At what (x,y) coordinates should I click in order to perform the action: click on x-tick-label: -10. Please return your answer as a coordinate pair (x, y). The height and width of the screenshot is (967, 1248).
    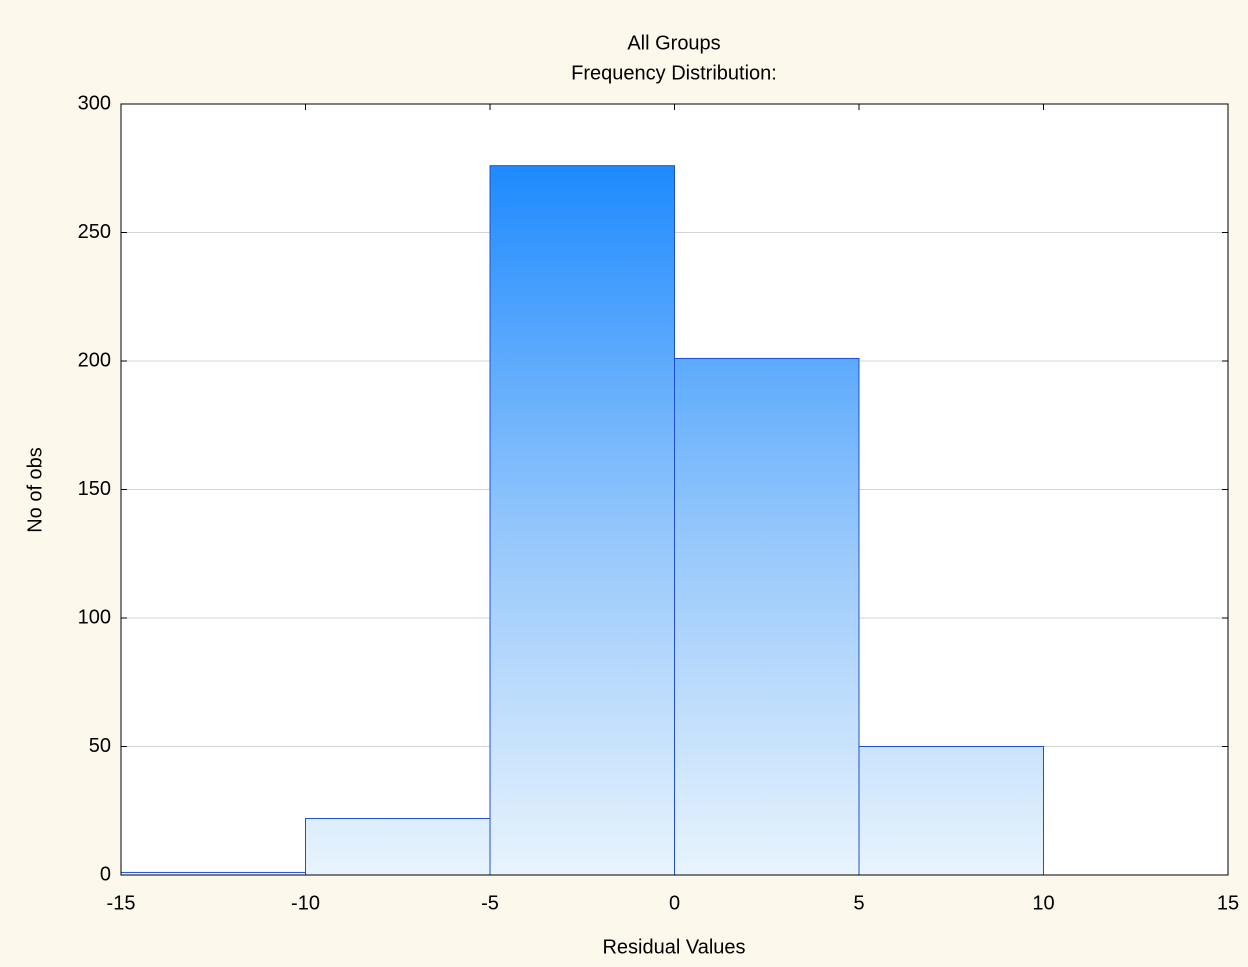
    Looking at the image, I should click on (305, 903).